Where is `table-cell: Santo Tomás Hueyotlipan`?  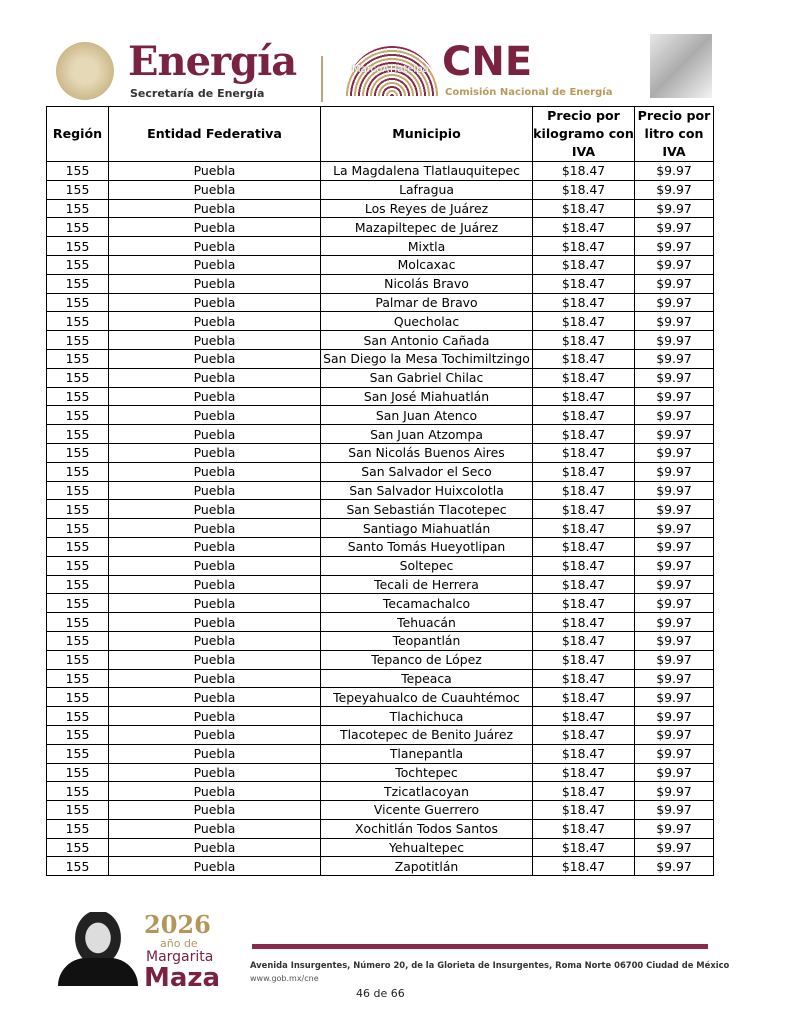 table-cell: Santo Tomás Hueyotlipan is located at coordinates (426, 546).